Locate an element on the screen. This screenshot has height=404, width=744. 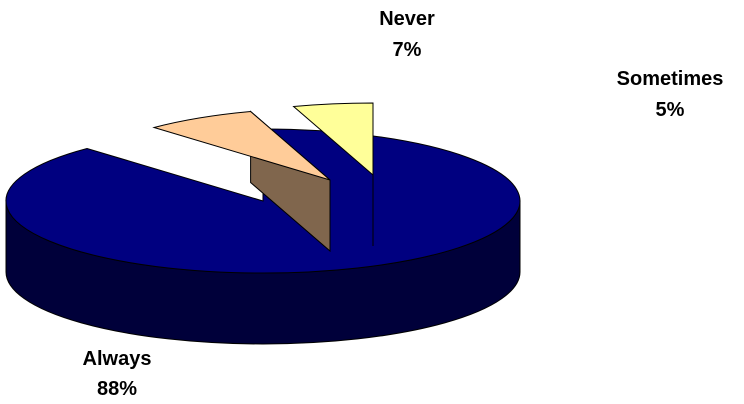
slice-never is located at coordinates (241, 145).